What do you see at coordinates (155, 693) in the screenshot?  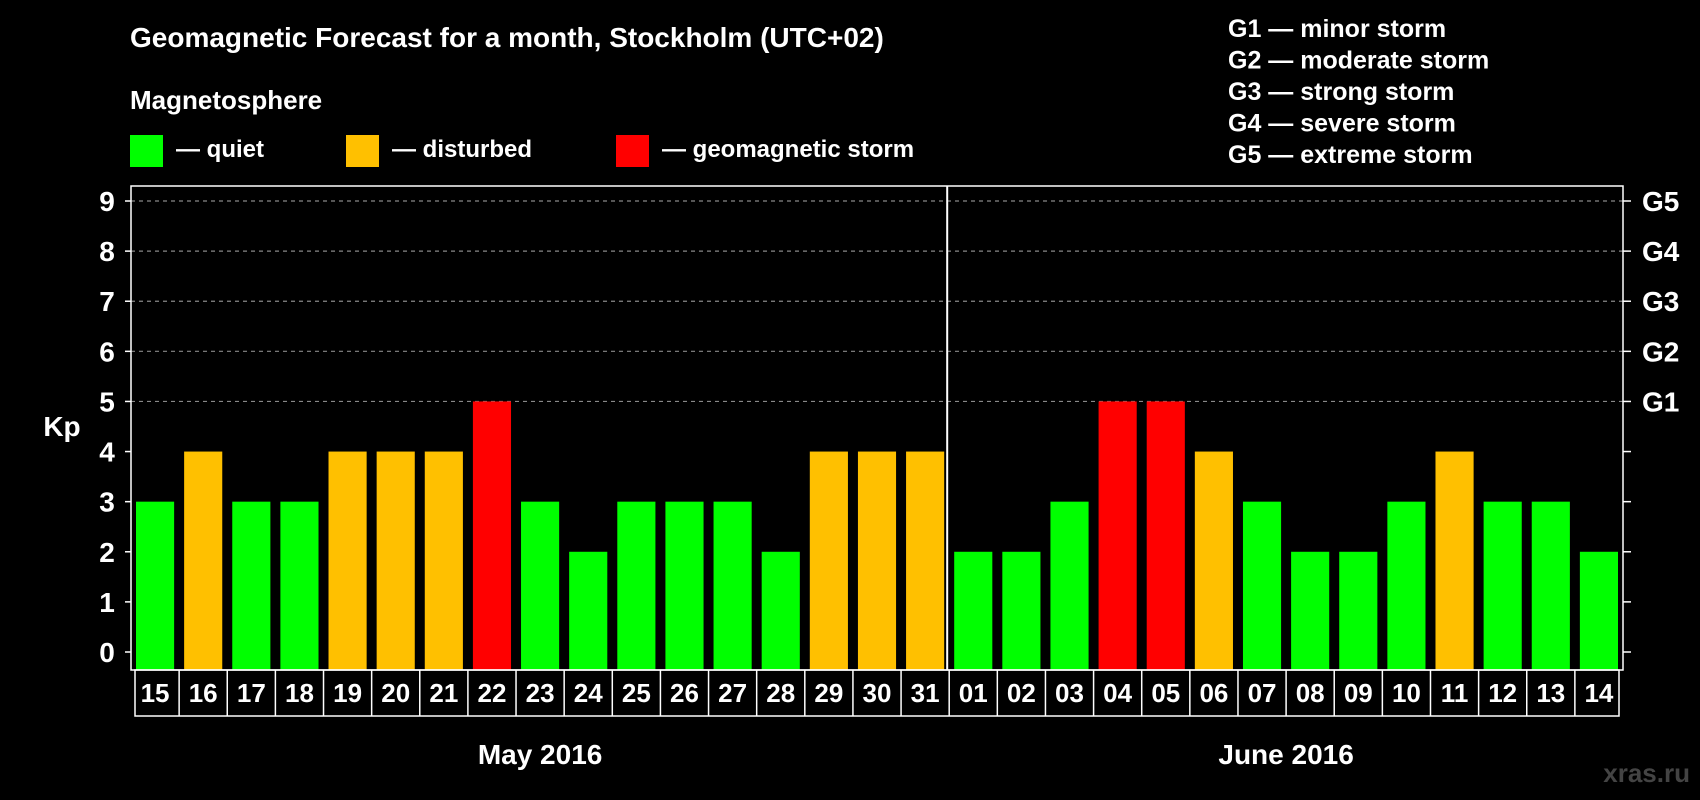 I see `x-tick-label: 15` at bounding box center [155, 693].